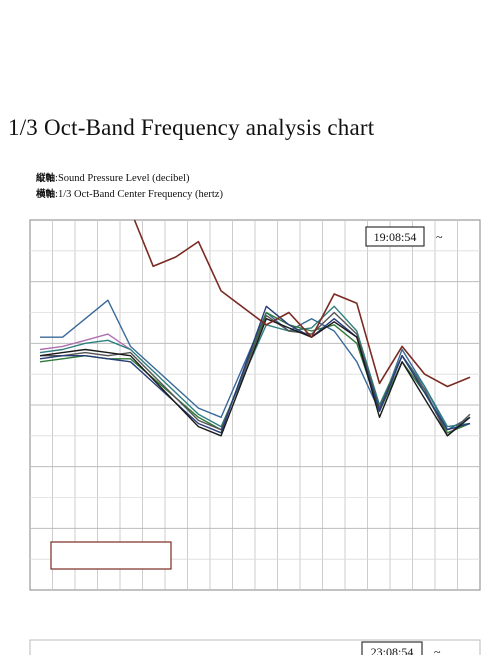 This screenshot has height=655, width=489. I want to click on second-chart: 23:08:54 ~, so click(255, 647).